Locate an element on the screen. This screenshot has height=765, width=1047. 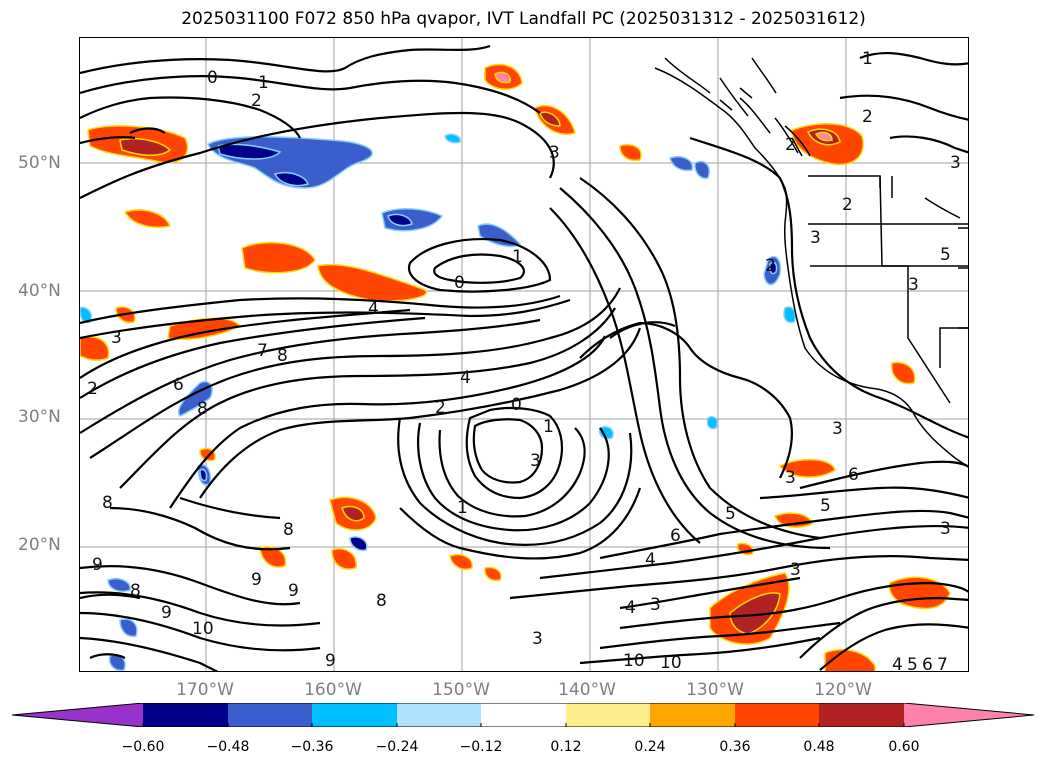
lon-label-120w: 120°W is located at coordinates (843, 690).